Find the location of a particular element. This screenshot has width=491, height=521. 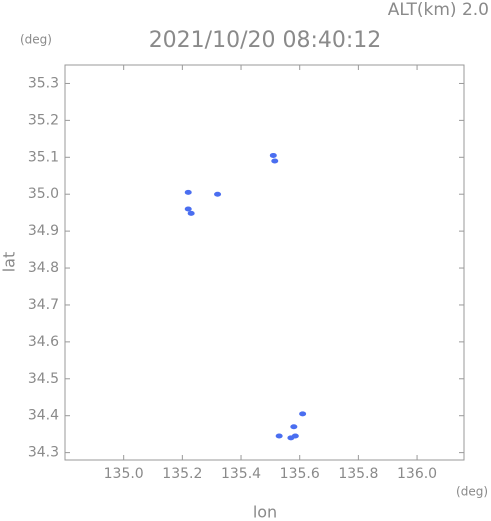

y-tick-label: 35.3 is located at coordinates (43, 83).